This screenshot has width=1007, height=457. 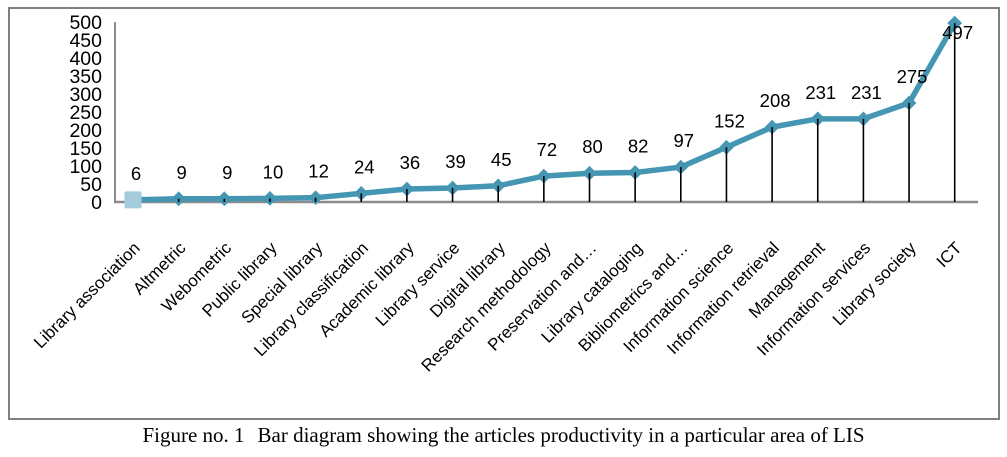 What do you see at coordinates (592, 146) in the screenshot?
I see `value-label: 80` at bounding box center [592, 146].